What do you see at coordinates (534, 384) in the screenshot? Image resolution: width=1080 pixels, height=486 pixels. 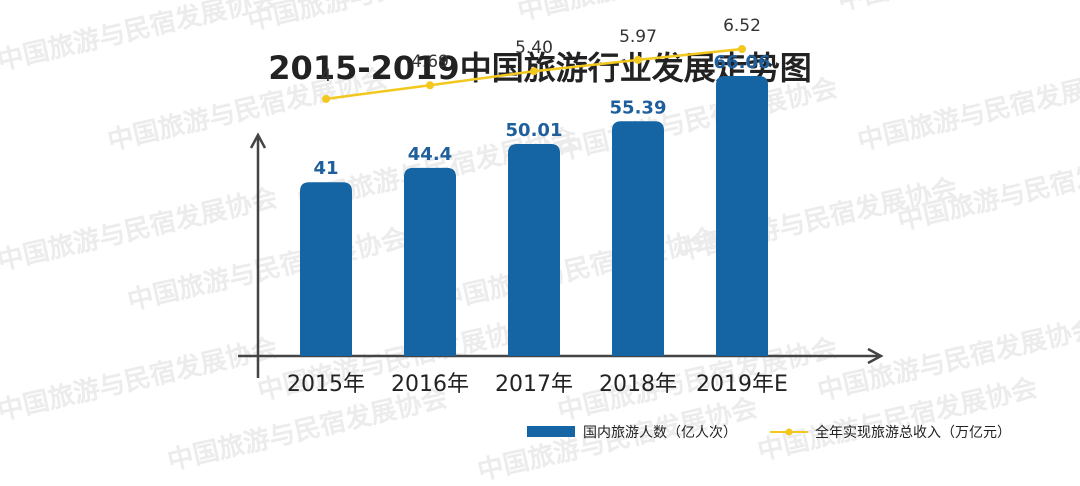 I see `x-tick-label: 2017年` at bounding box center [534, 384].